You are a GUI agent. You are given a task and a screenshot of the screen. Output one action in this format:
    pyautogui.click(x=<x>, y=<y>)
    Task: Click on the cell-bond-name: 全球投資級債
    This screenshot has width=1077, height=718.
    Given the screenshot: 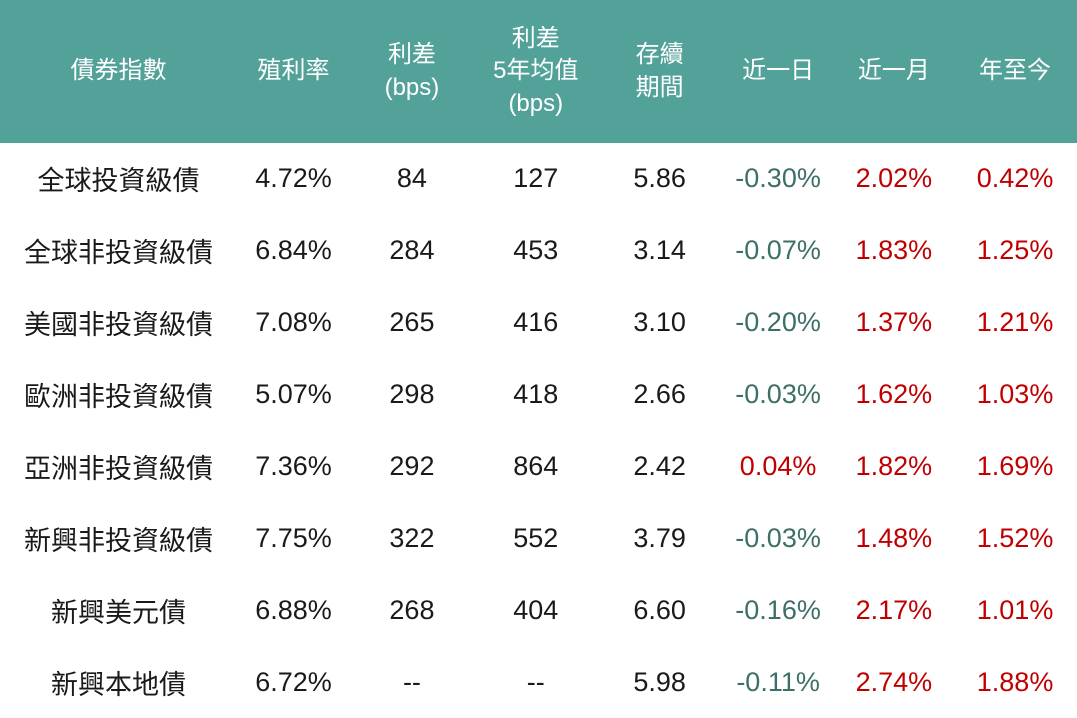 What is the action you would take?
    pyautogui.click(x=118, y=181)
    